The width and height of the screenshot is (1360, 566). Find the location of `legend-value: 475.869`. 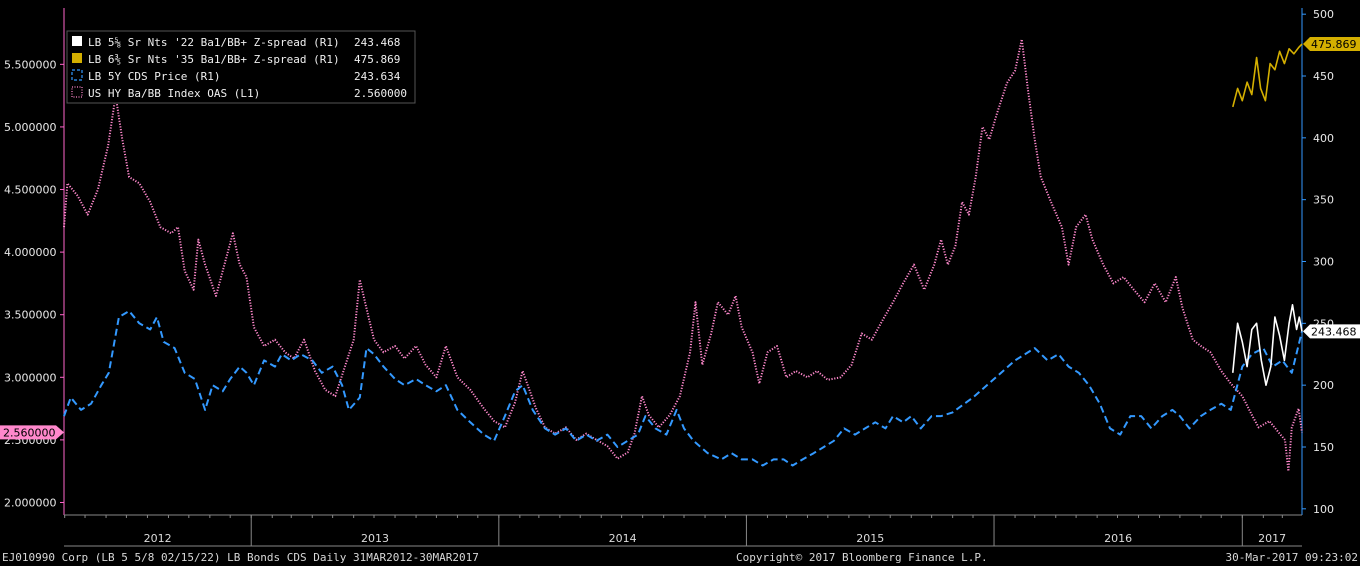

legend-value: 475.869 is located at coordinates (377, 59).